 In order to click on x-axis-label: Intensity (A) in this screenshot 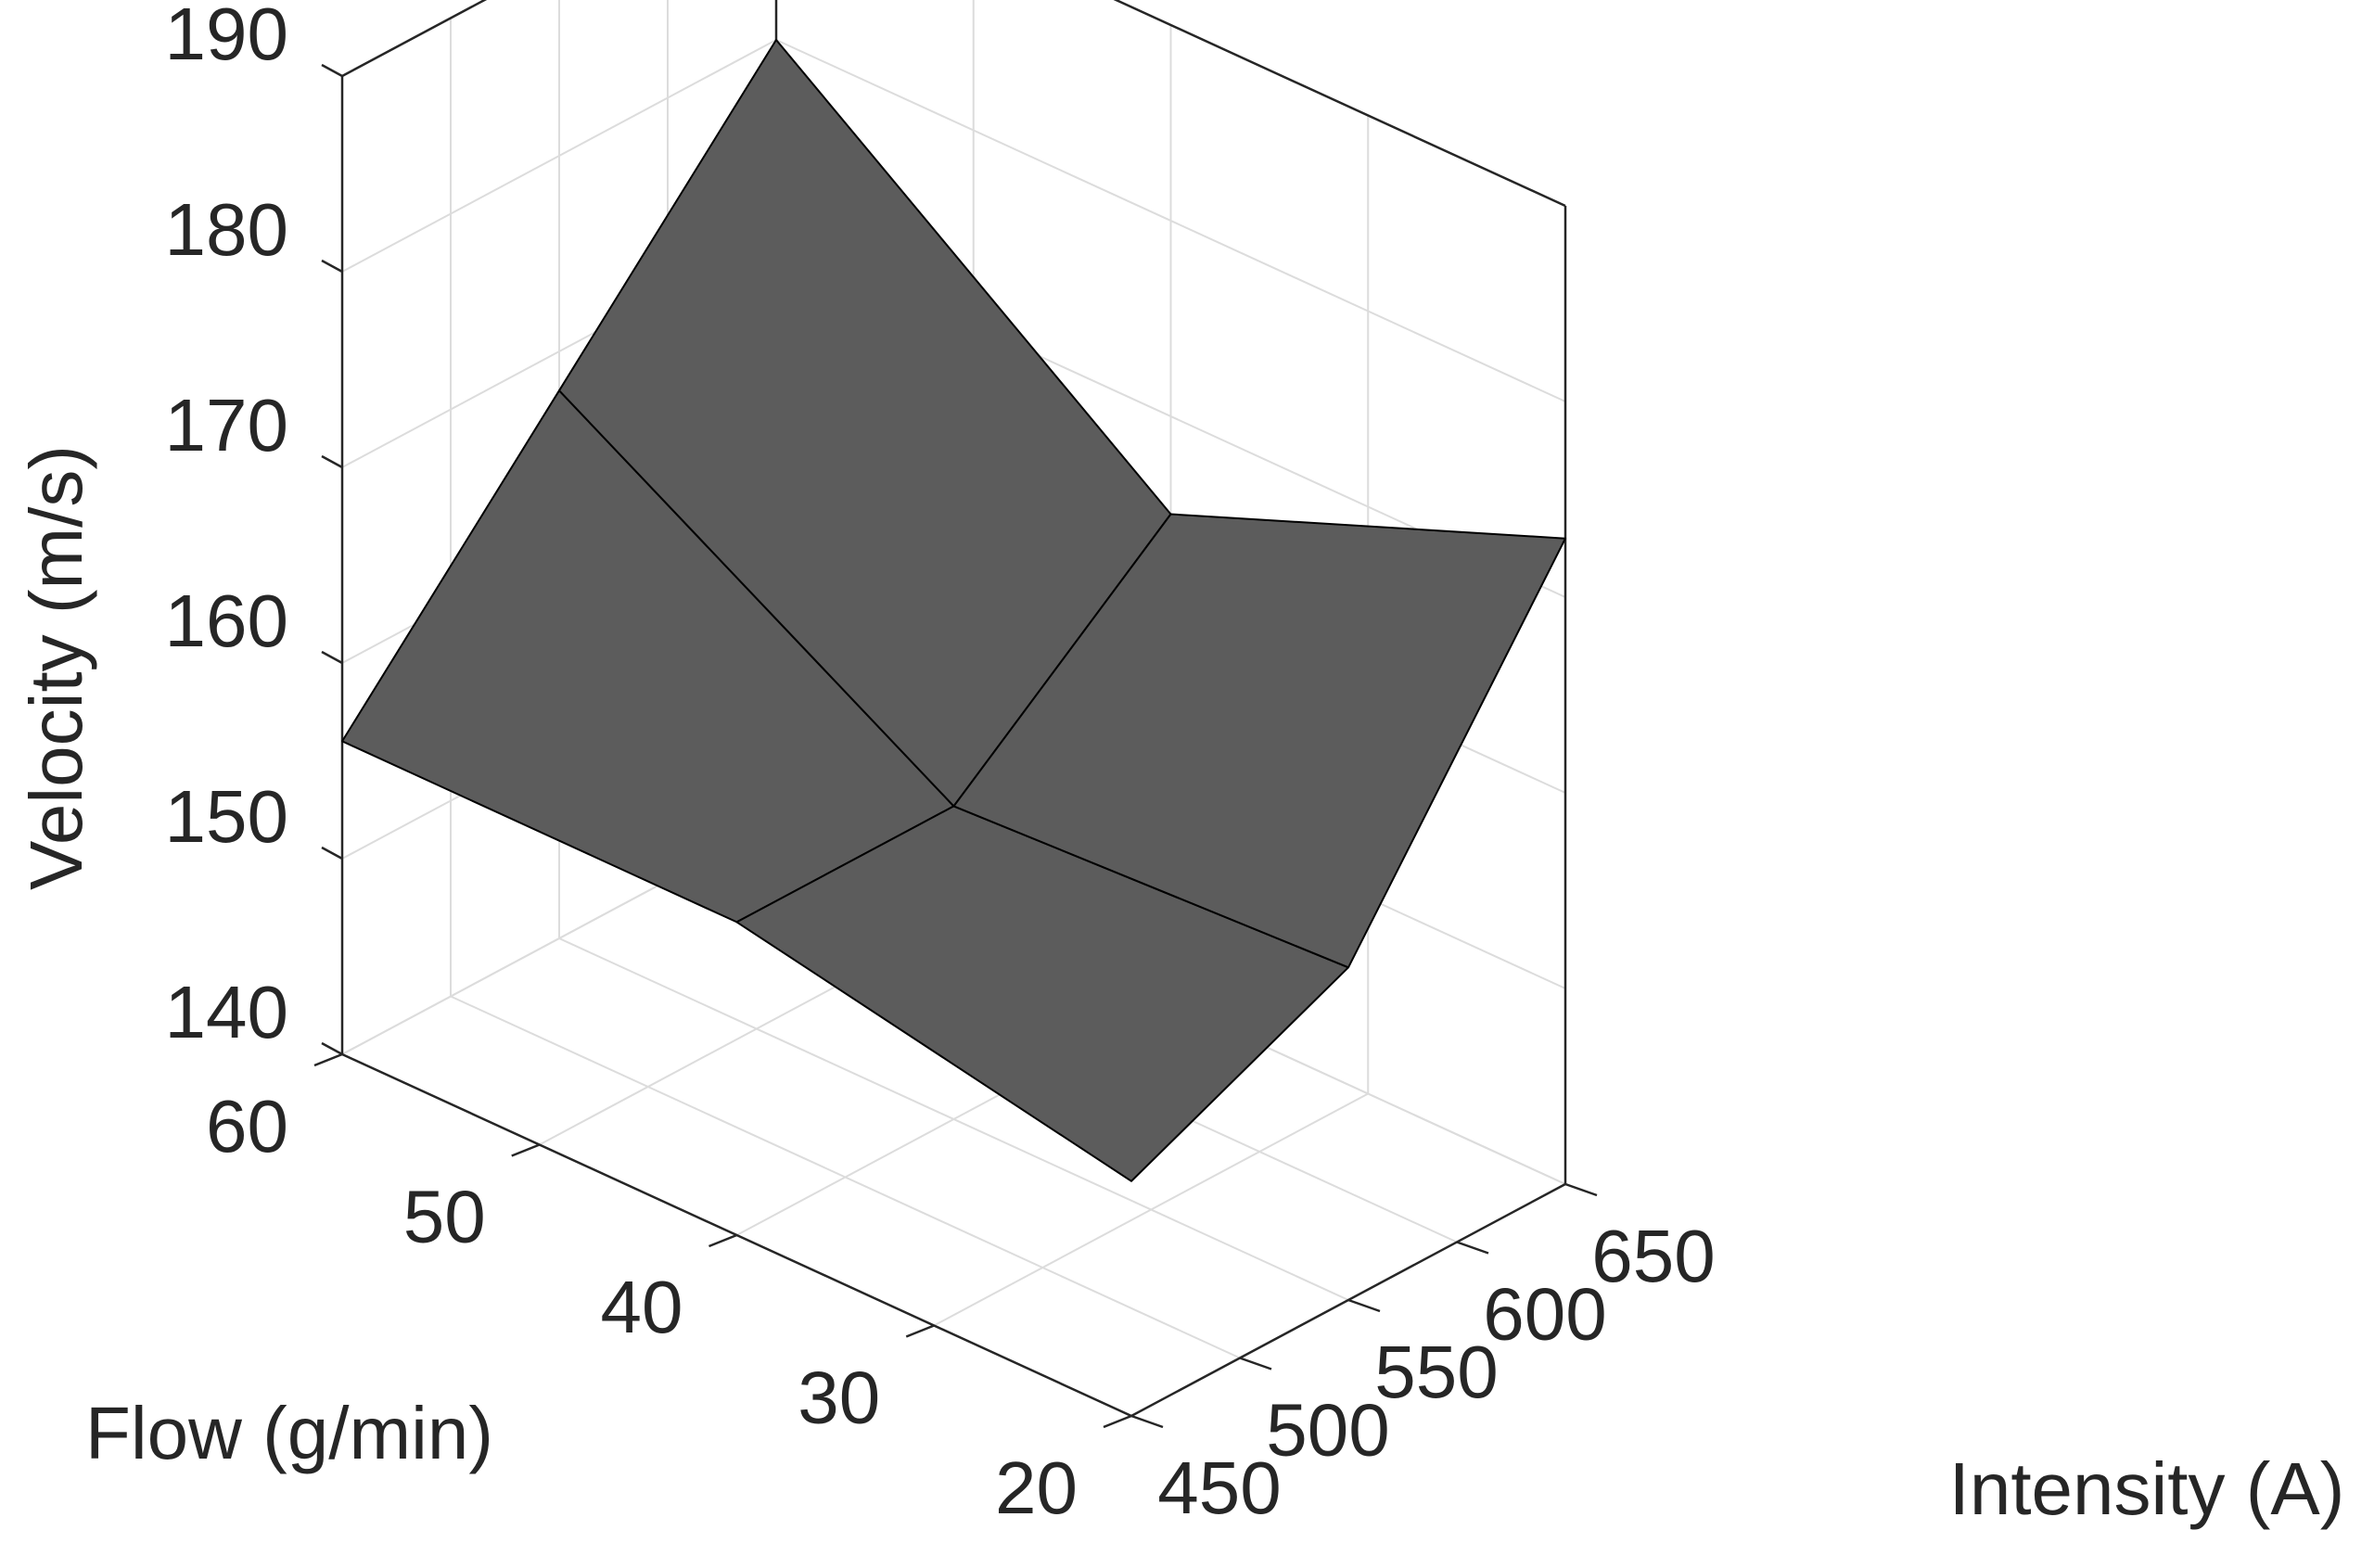, I will do `click(2147, 1488)`.